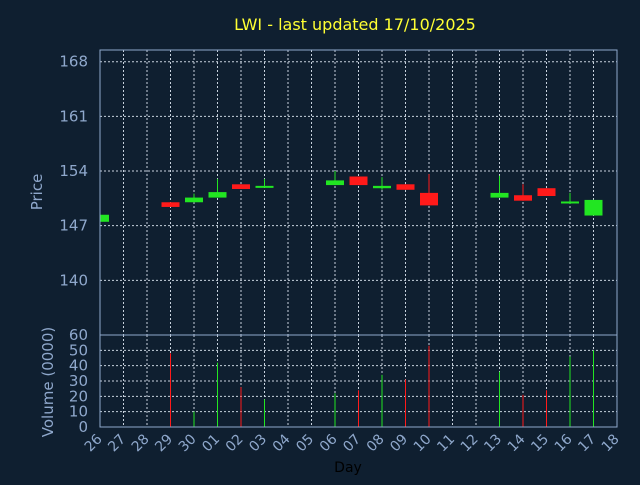  Describe the element at coordinates (351, 196) in the screenshot. I see `candles` at that location.